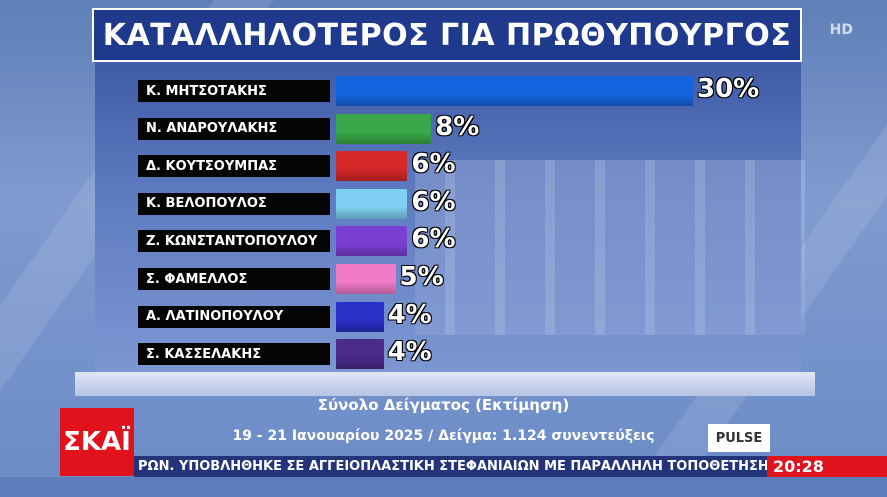 Image resolution: width=887 pixels, height=497 pixels. Describe the element at coordinates (97, 442) in the screenshot. I see `channel-logo: ΣΚΑΪ` at that location.